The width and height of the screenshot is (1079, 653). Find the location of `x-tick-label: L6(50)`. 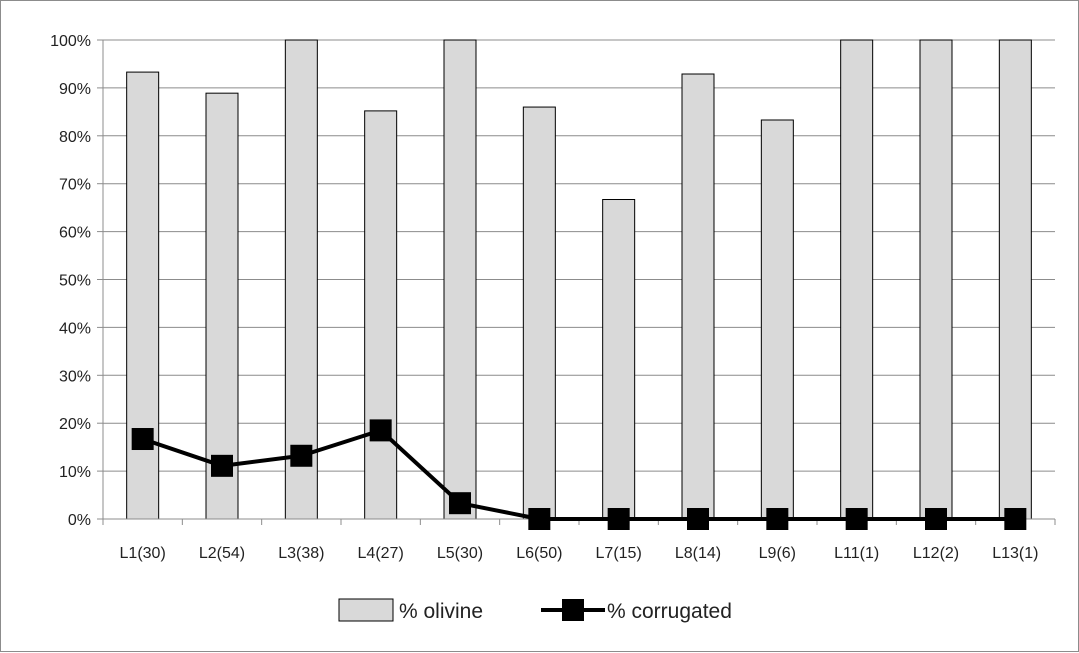

x-tick-label: L6(50) is located at coordinates (539, 553).